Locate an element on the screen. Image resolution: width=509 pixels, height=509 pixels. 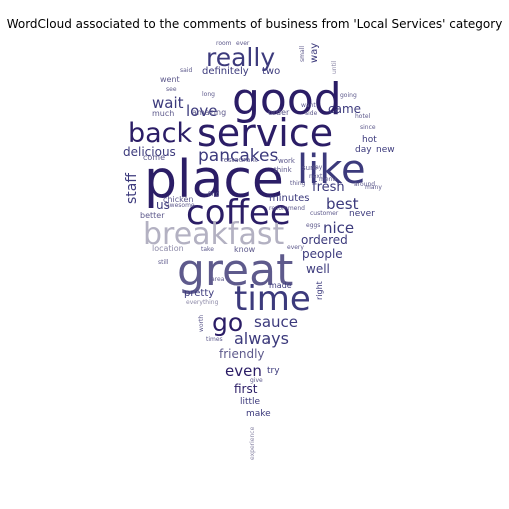
word-customer: customer is located at coordinates (324, 213).